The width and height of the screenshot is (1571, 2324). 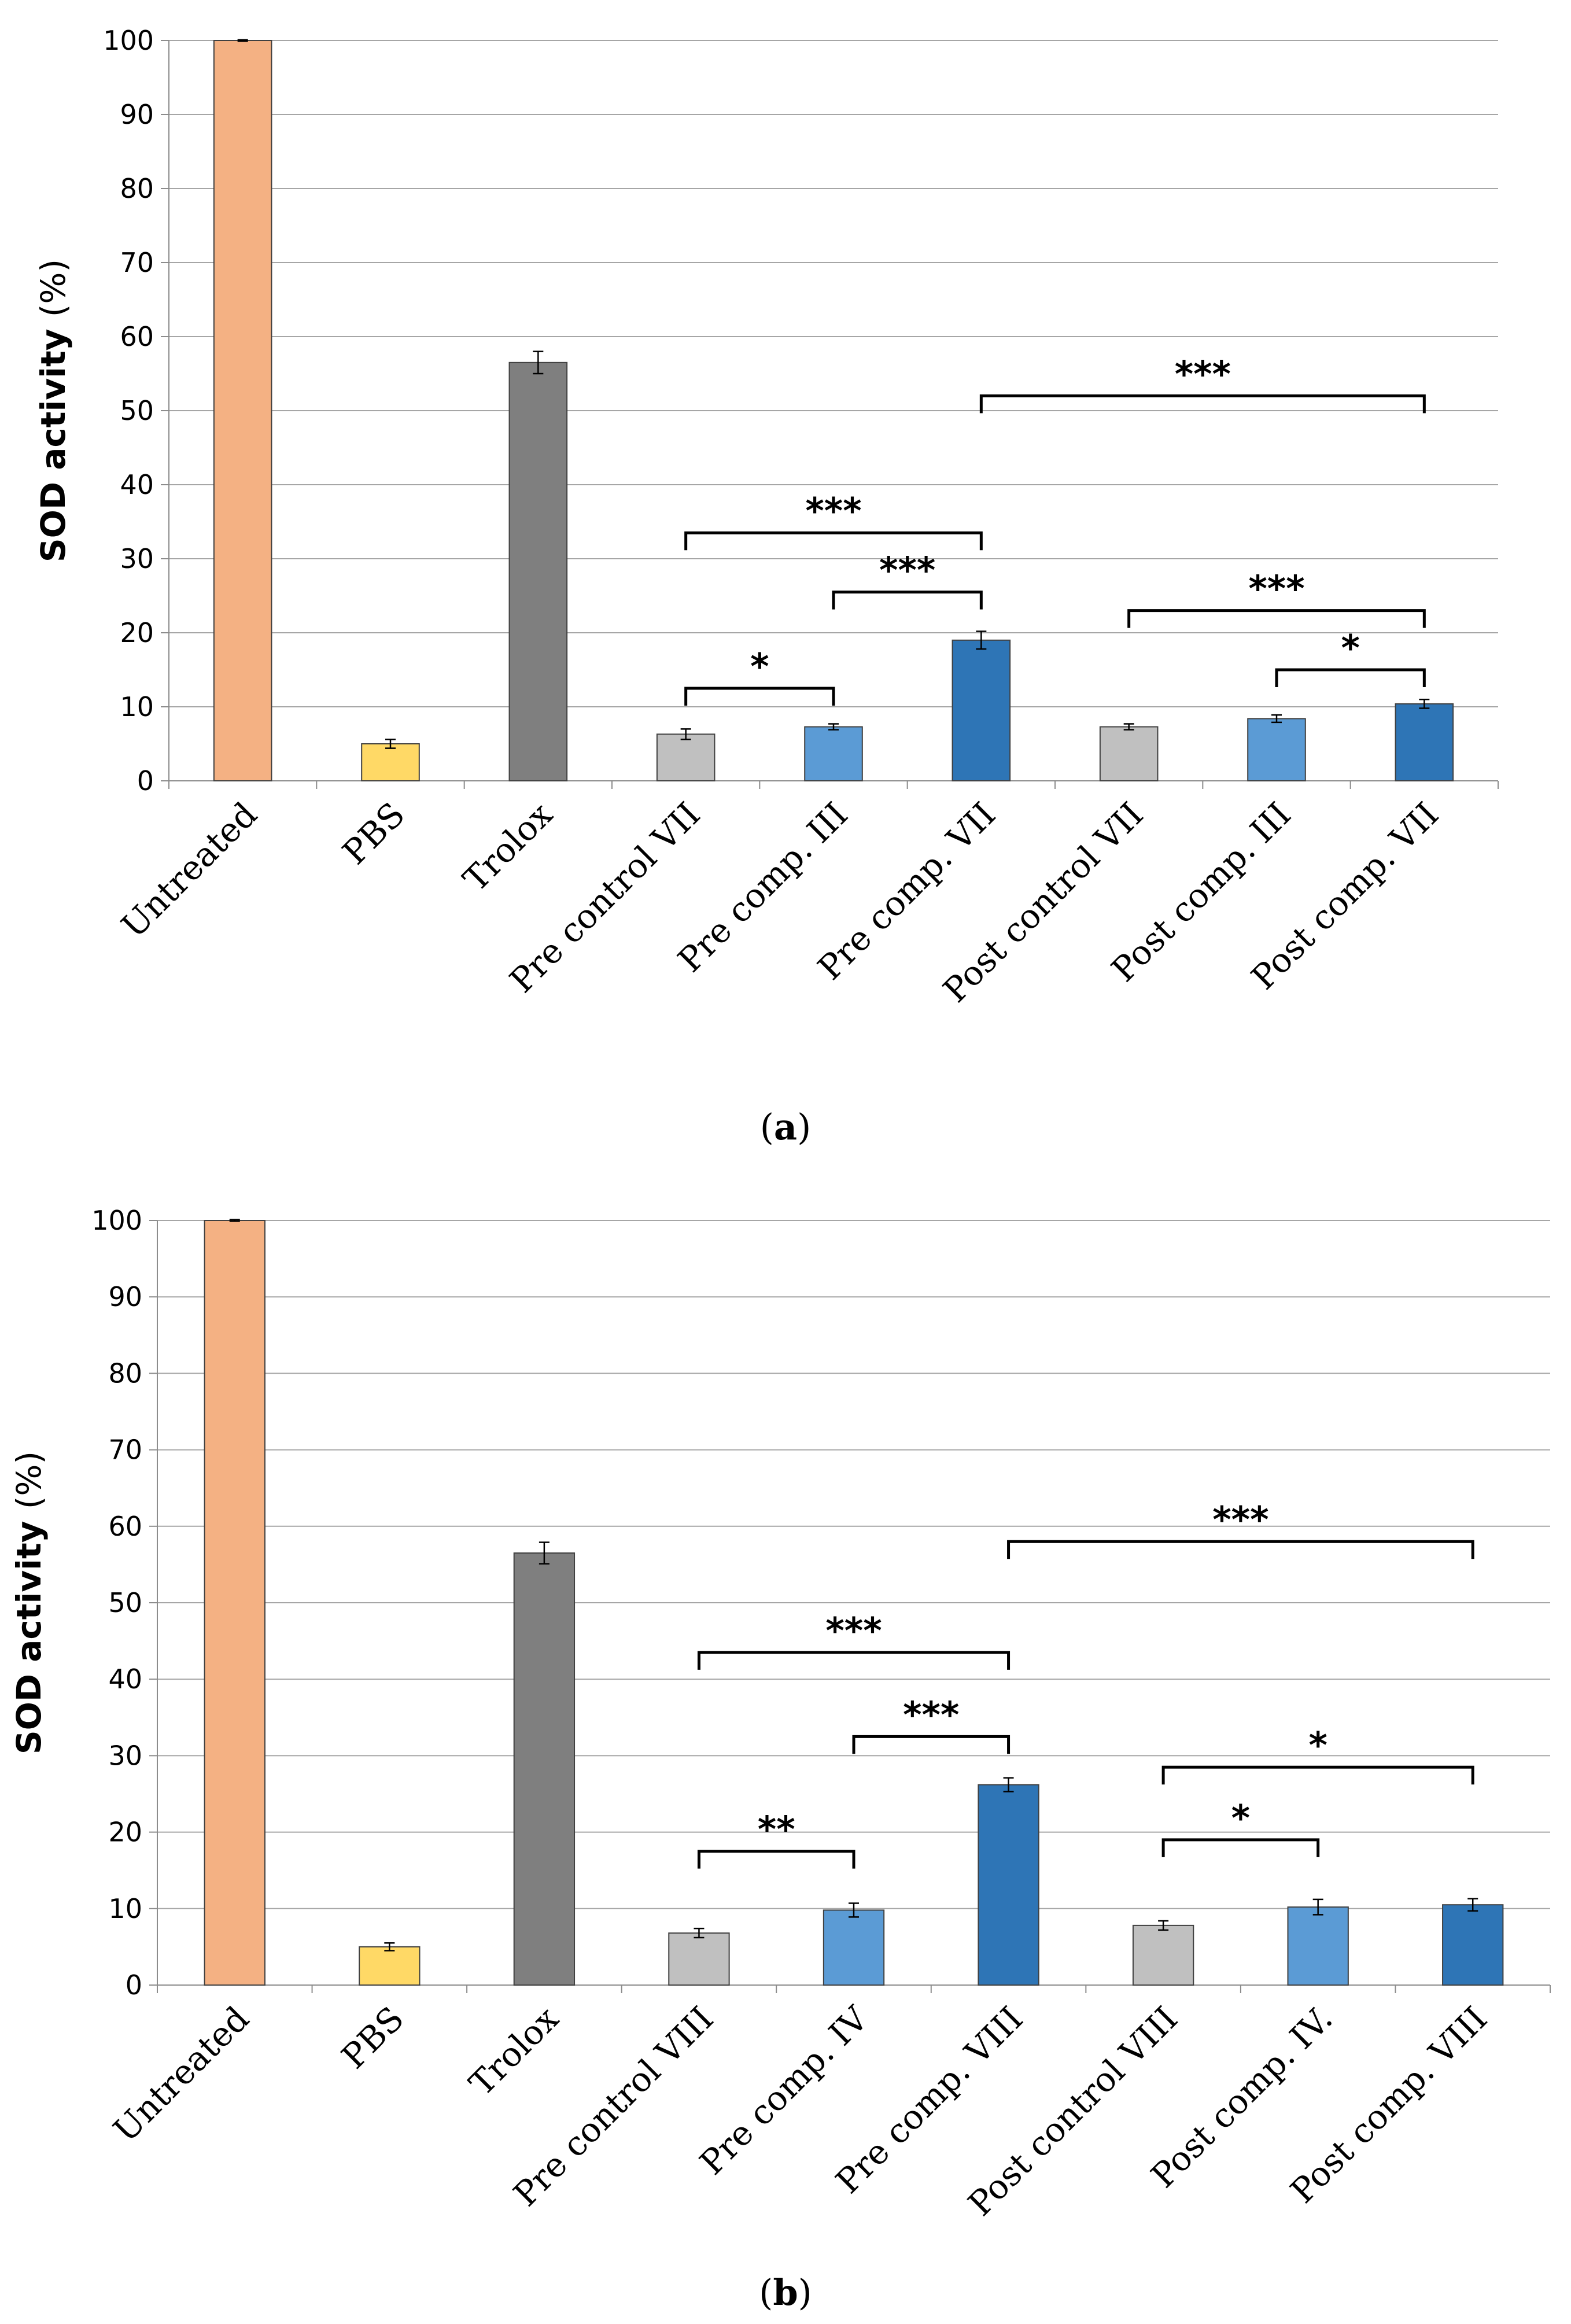 What do you see at coordinates (1276, 749) in the screenshot?
I see `bar-post-comp-iii` at bounding box center [1276, 749].